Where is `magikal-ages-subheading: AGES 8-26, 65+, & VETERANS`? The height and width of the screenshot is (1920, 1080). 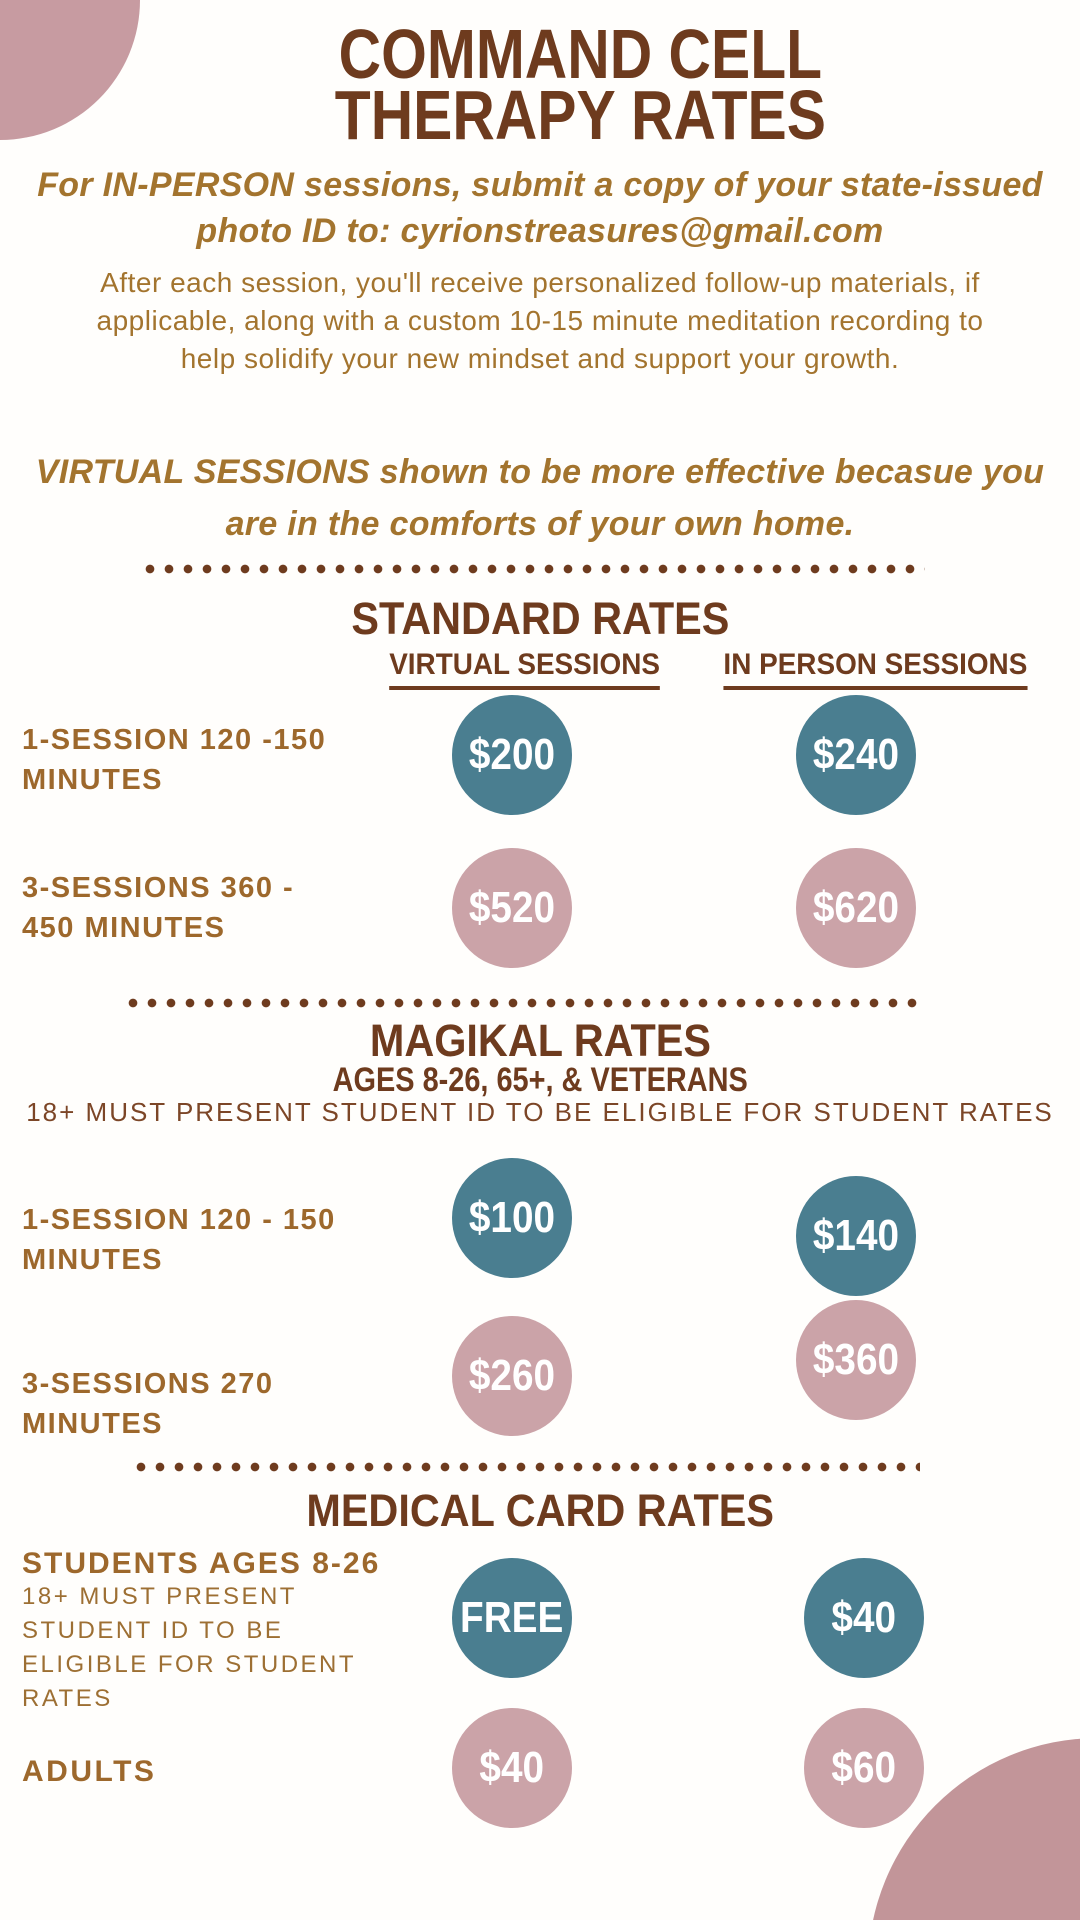
magikal-ages-subheading: AGES 8-26, 65+, & VETERANS is located at coordinates (540, 1080).